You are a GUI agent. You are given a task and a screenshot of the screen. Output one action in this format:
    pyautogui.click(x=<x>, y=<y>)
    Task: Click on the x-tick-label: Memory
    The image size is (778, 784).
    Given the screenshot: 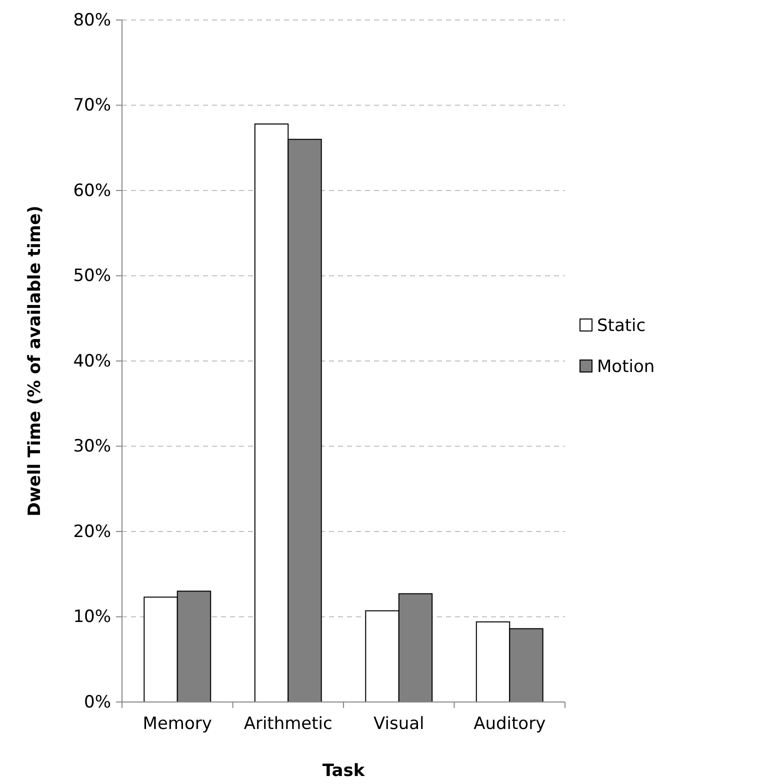 What is the action you would take?
    pyautogui.click(x=177, y=724)
    